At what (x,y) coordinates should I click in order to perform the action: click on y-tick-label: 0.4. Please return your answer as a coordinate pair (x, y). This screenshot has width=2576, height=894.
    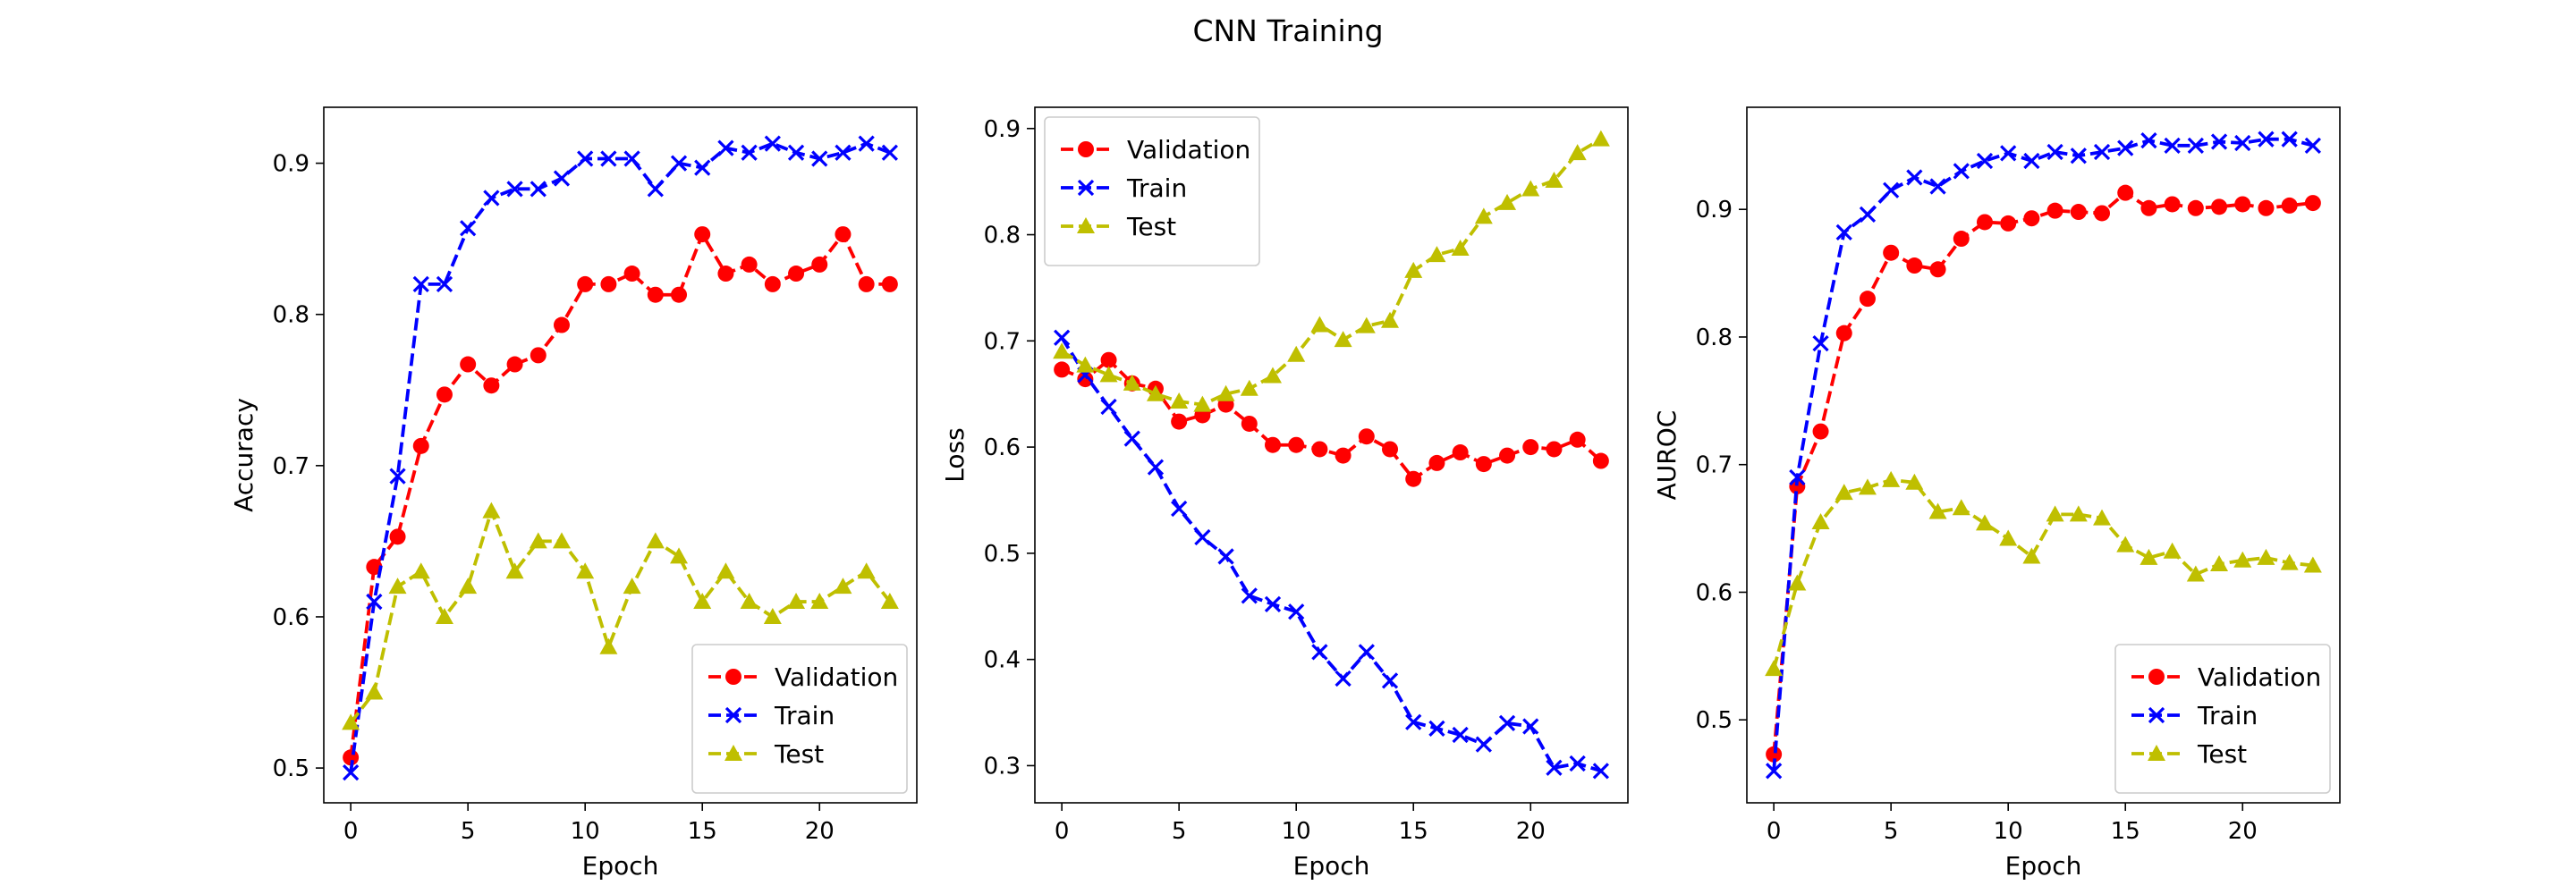
    Looking at the image, I should click on (1002, 661).